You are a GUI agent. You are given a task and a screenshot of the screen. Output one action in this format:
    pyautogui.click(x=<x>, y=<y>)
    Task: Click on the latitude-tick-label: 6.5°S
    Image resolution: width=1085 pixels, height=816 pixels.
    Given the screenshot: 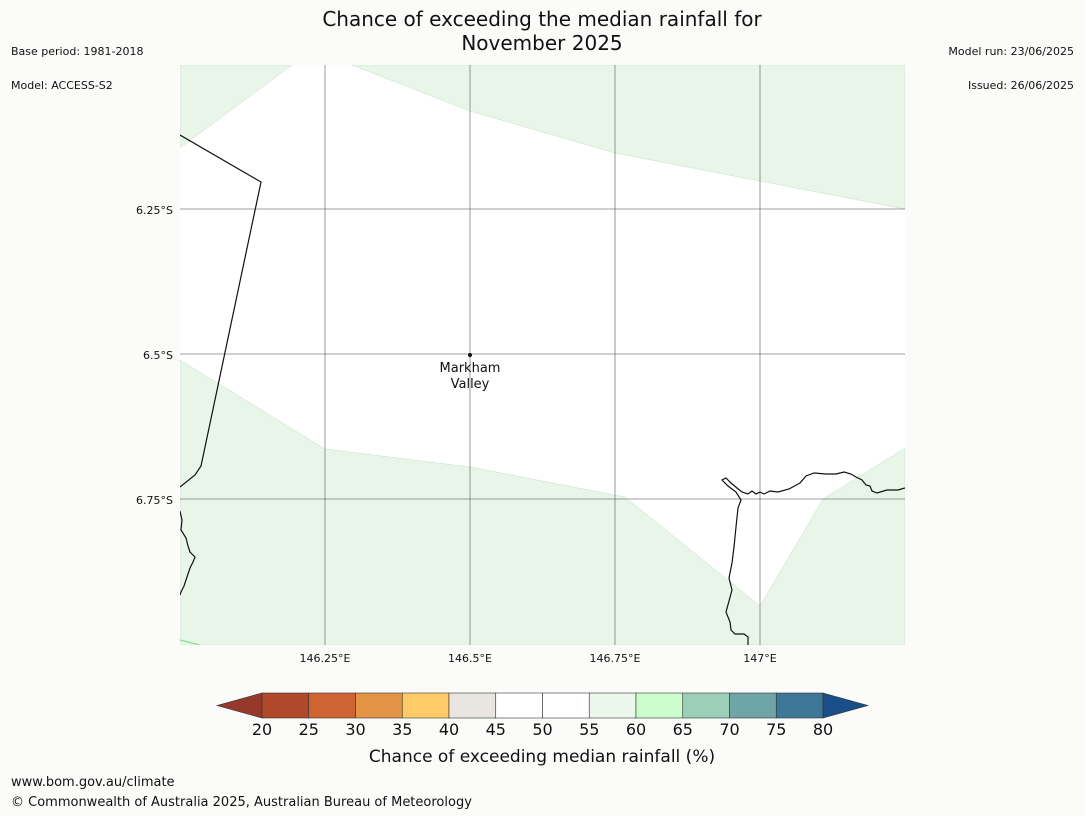 What is the action you would take?
    pyautogui.click(x=158, y=355)
    